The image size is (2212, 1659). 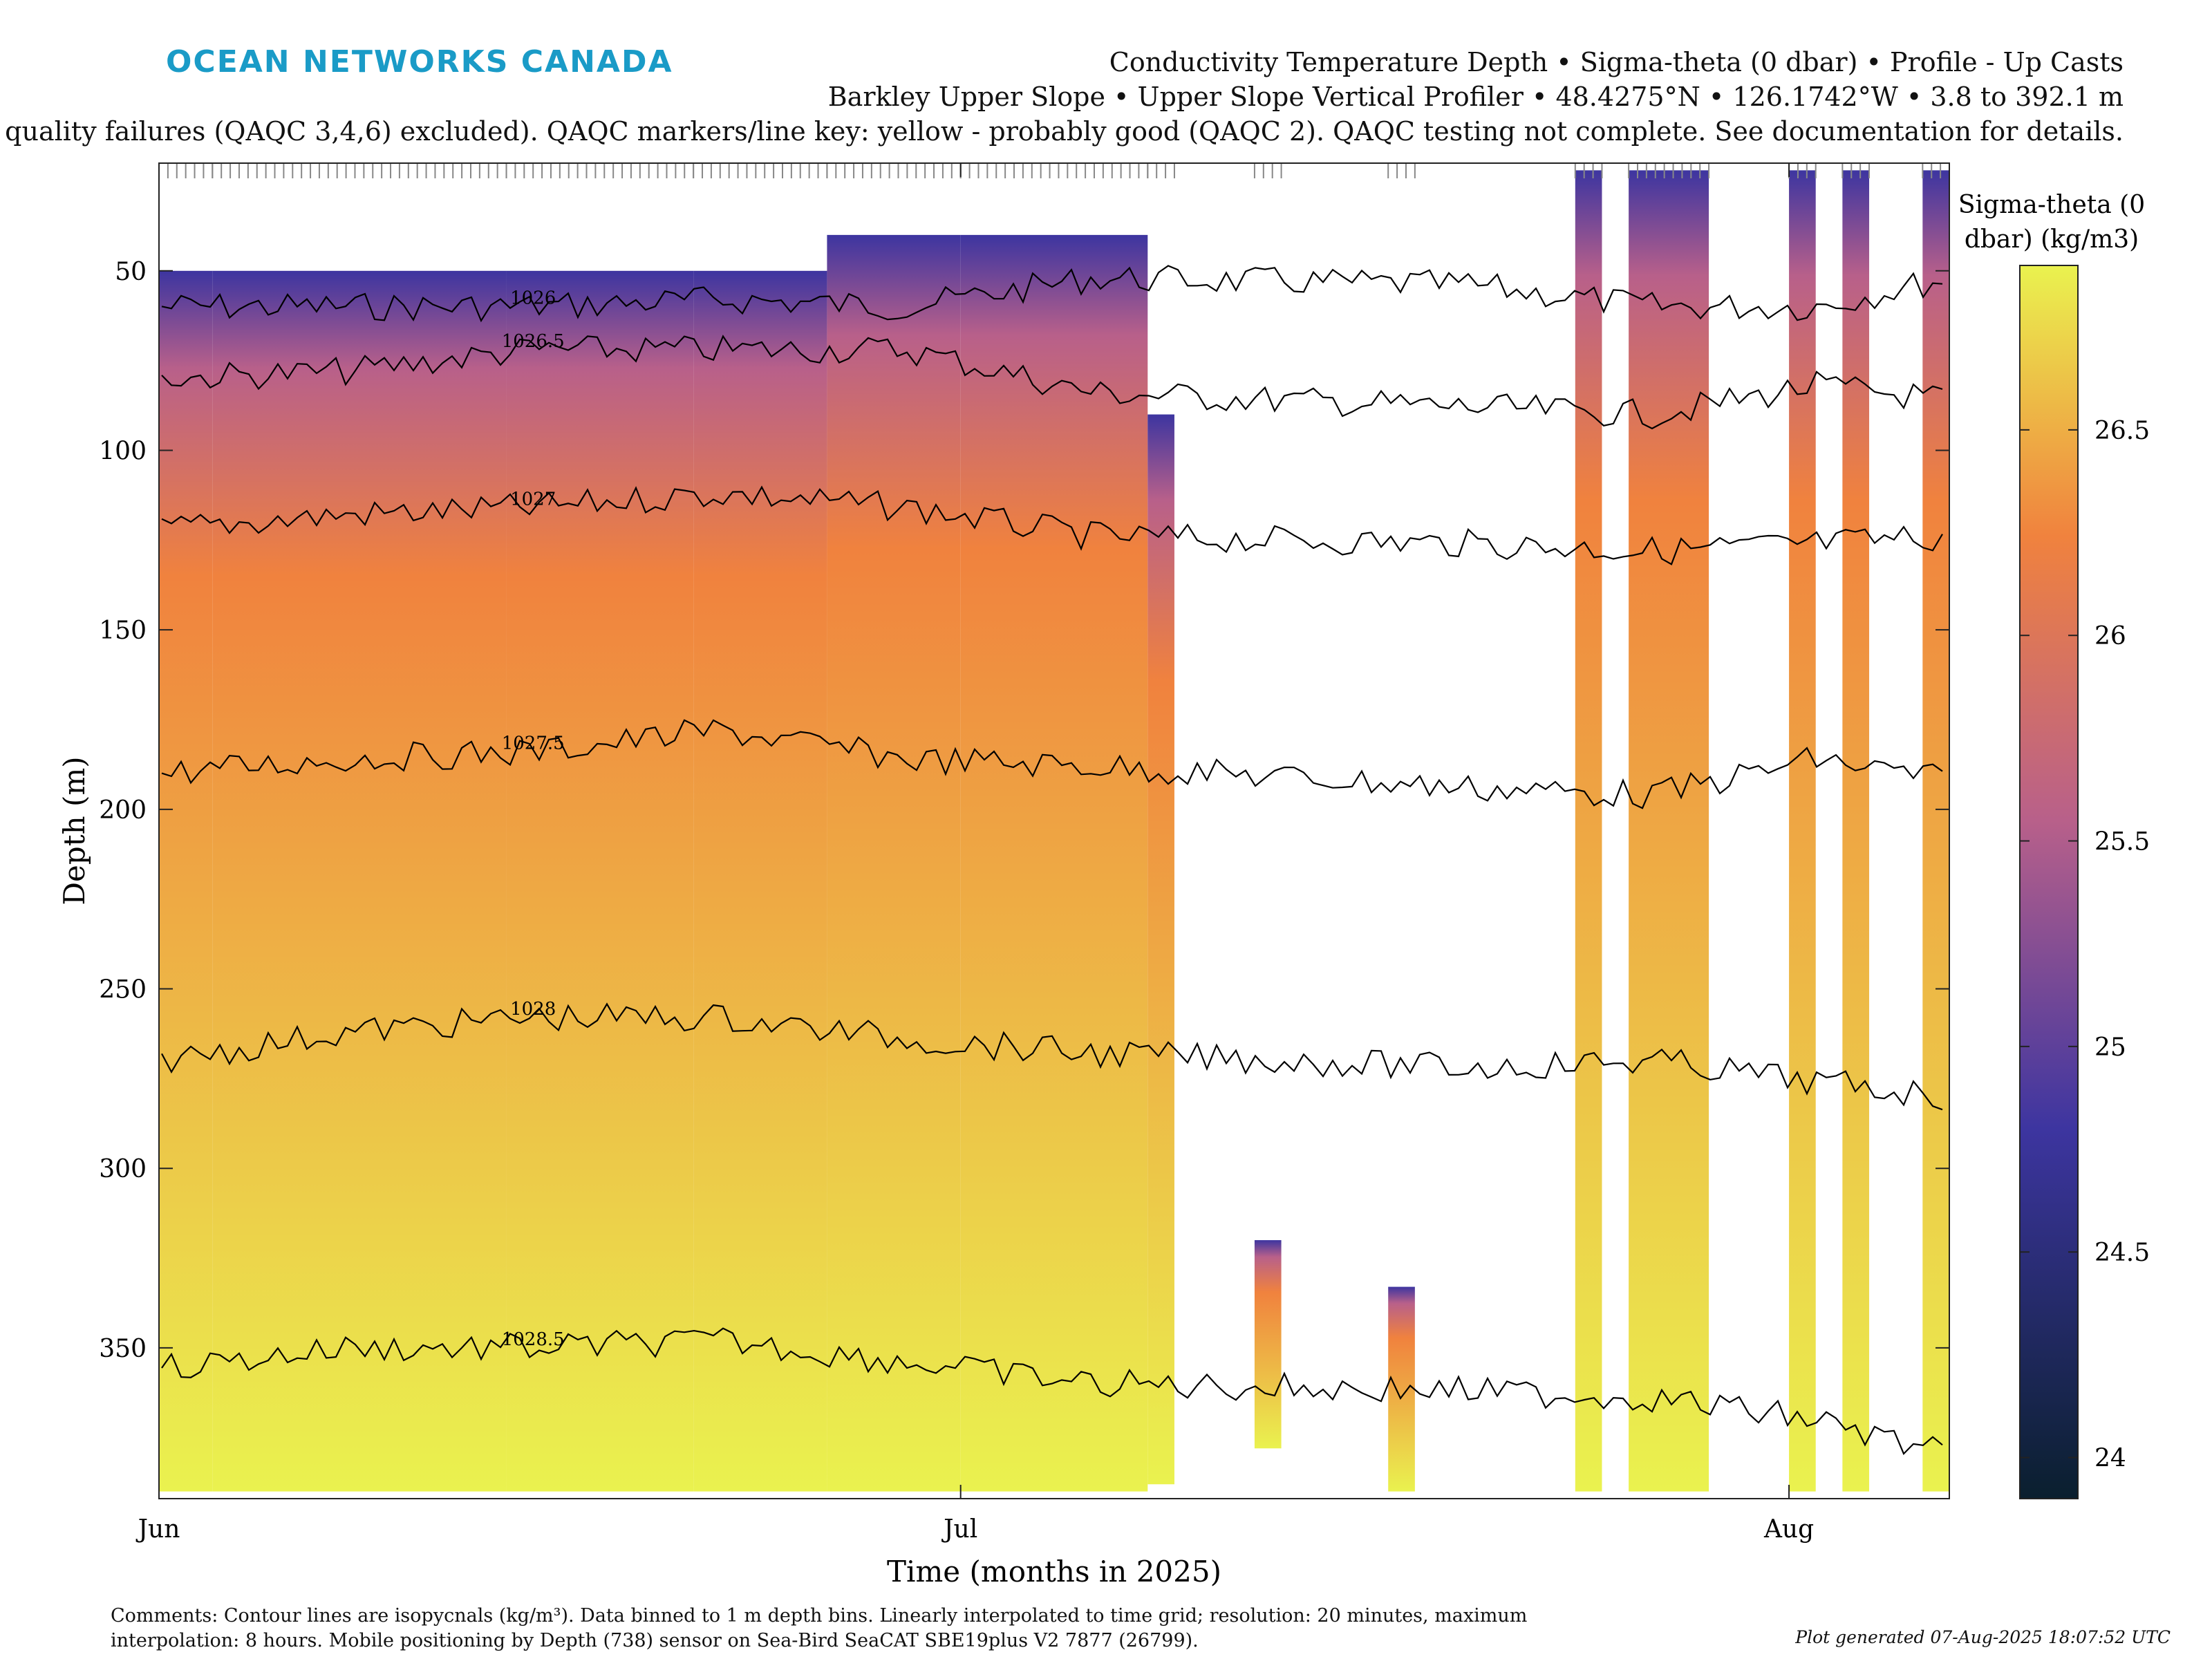 I want to click on x-axis-label: Time (months in 2025), so click(x=1054, y=1572).